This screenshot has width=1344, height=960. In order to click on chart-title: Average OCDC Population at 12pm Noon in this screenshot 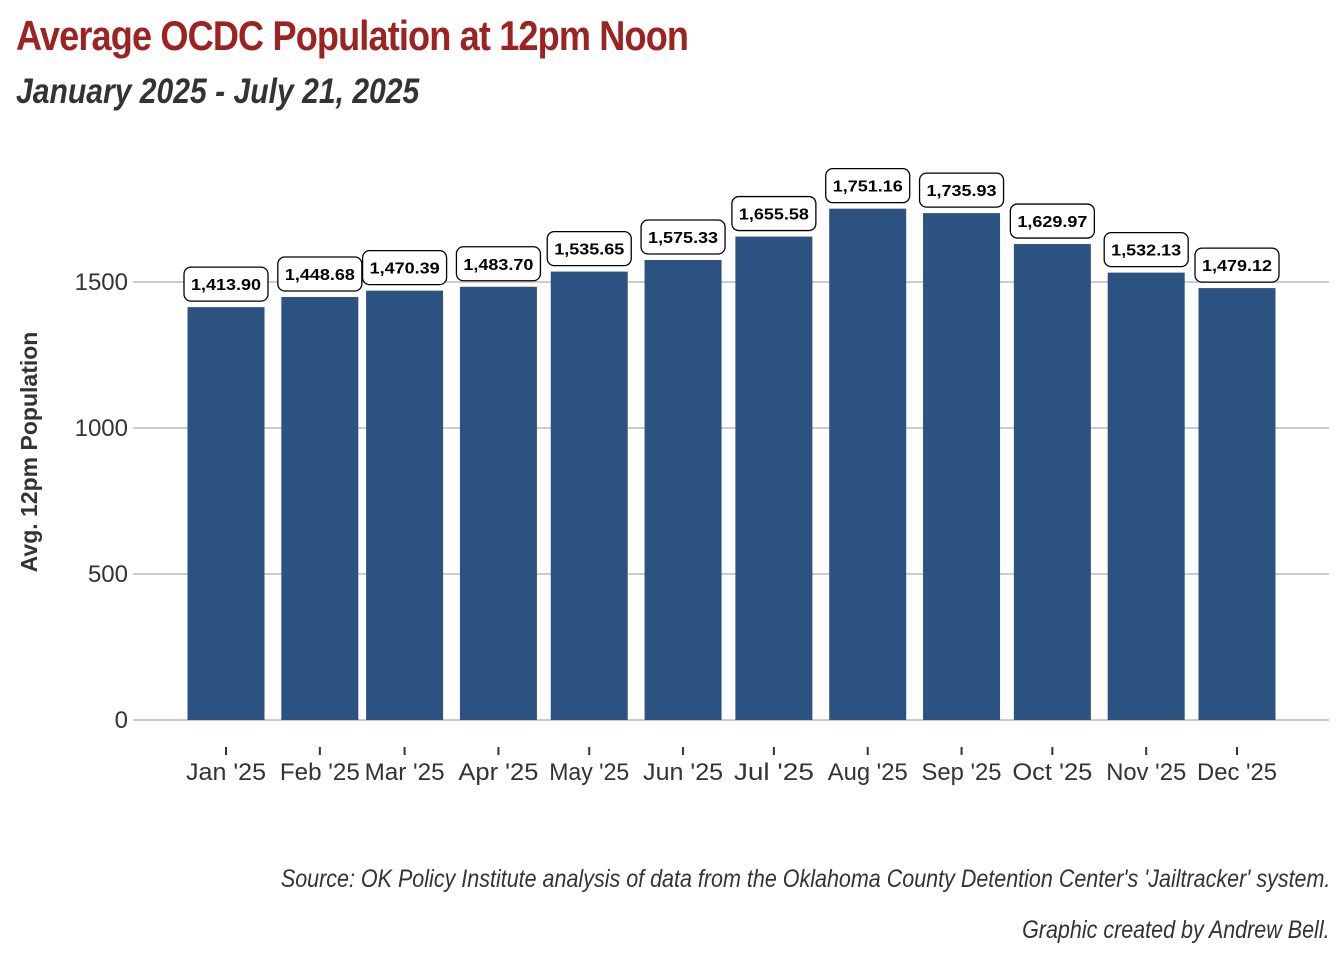, I will do `click(352, 35)`.